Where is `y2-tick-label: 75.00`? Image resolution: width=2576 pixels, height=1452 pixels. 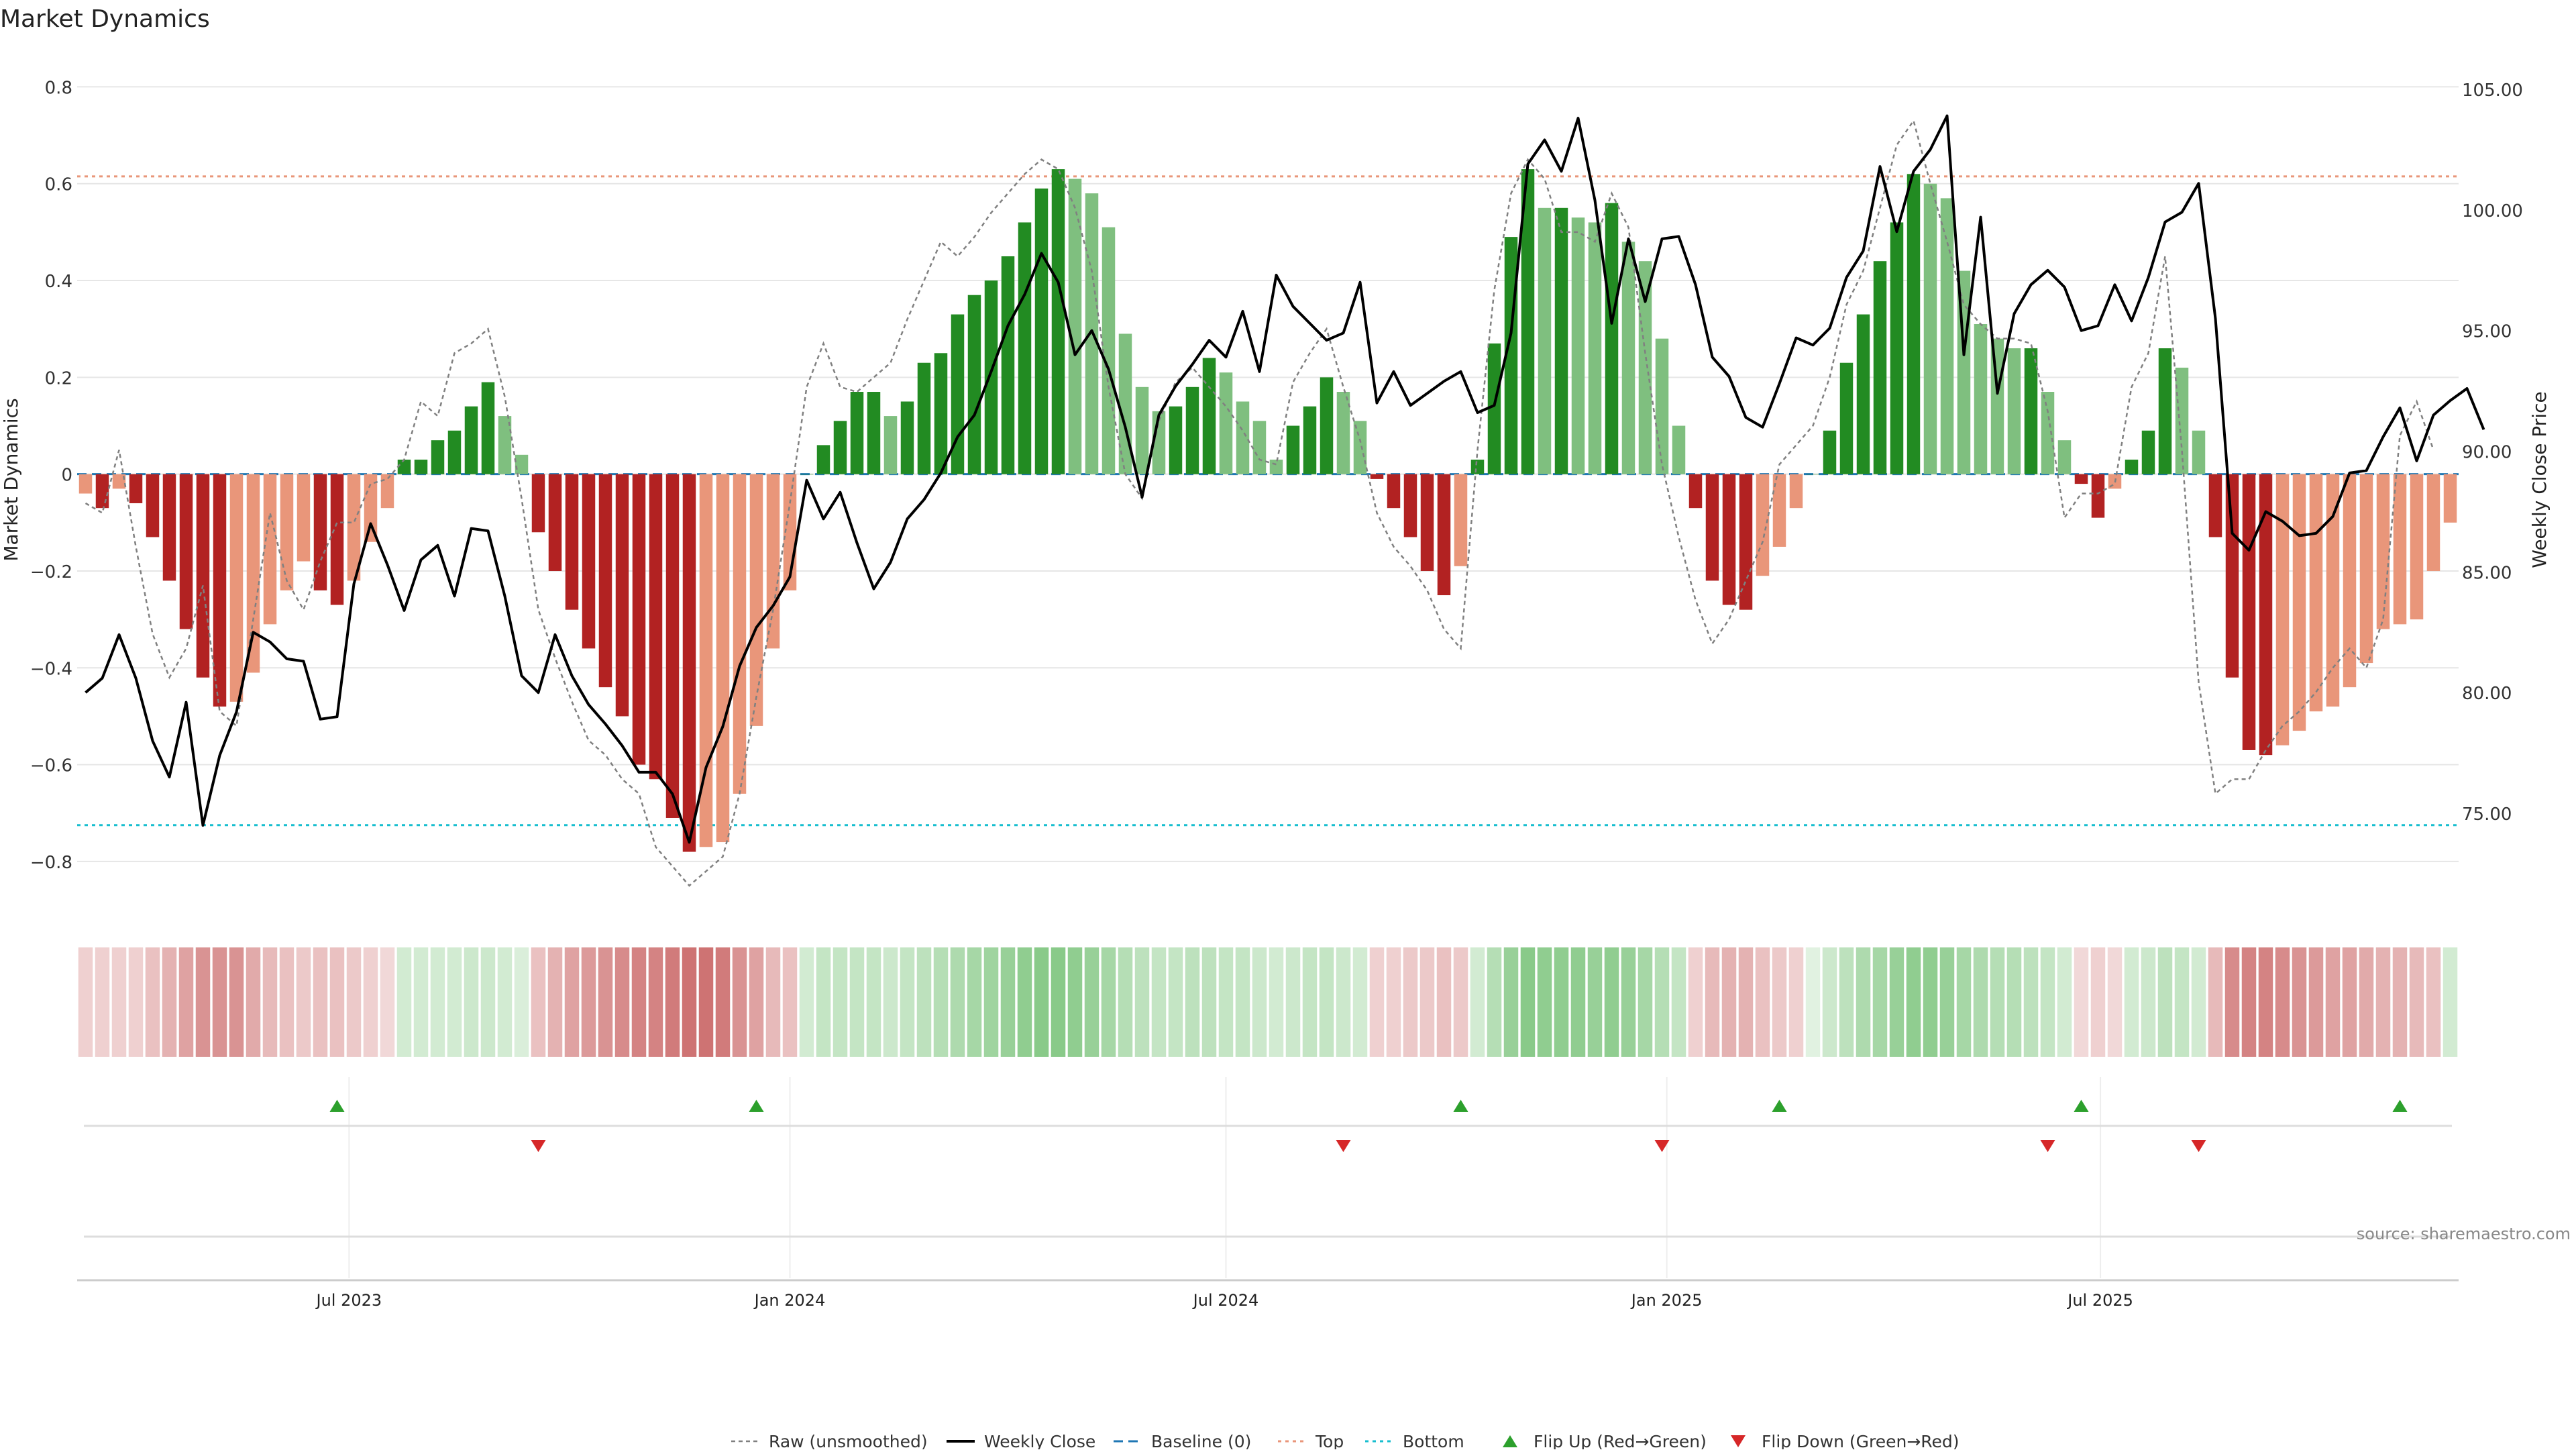
y2-tick-label: 75.00 is located at coordinates (2487, 815).